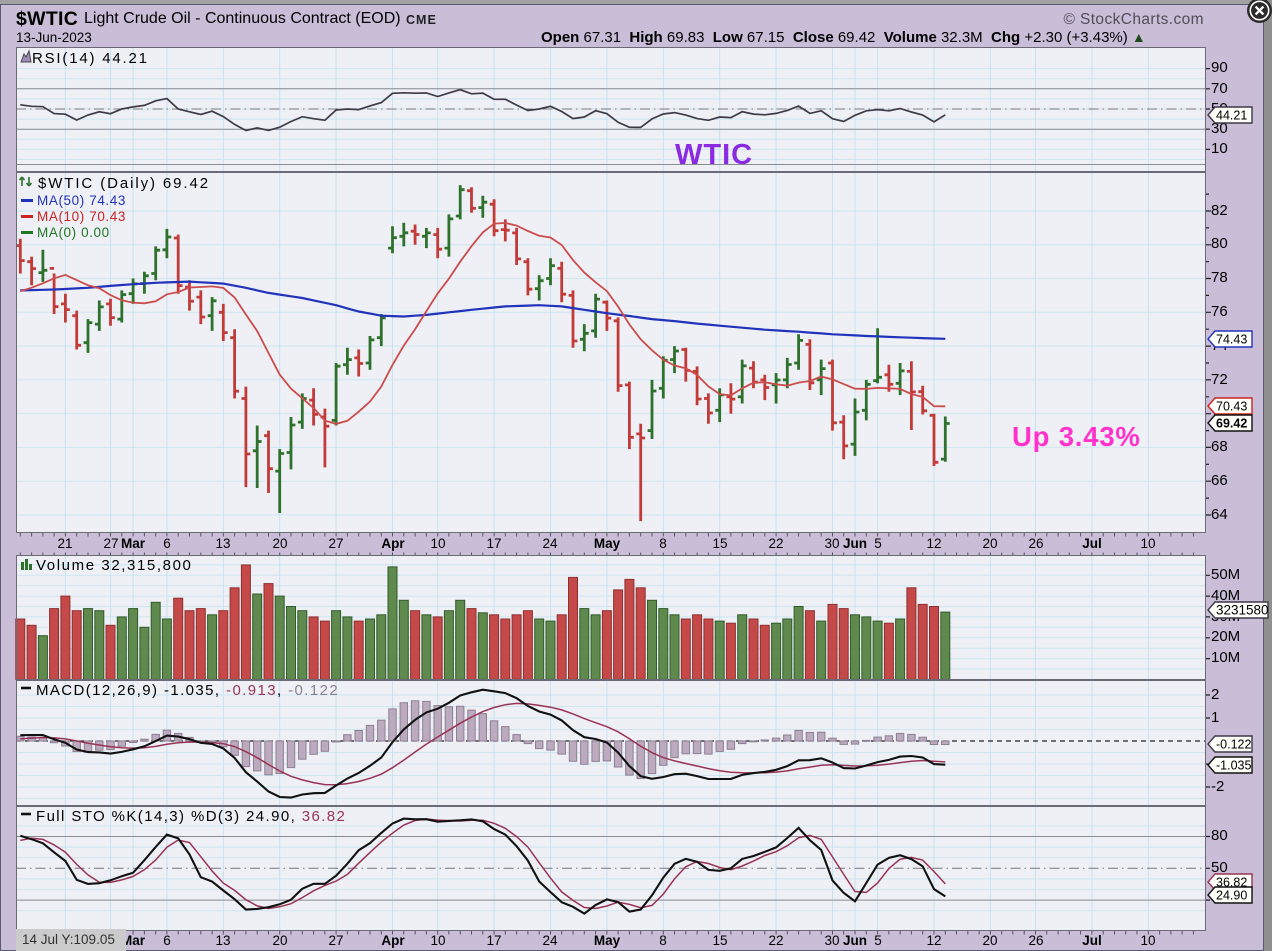 This screenshot has height=951, width=1272. Describe the element at coordinates (1233, 744) in the screenshot. I see `svg-text: -0.122` at that location.